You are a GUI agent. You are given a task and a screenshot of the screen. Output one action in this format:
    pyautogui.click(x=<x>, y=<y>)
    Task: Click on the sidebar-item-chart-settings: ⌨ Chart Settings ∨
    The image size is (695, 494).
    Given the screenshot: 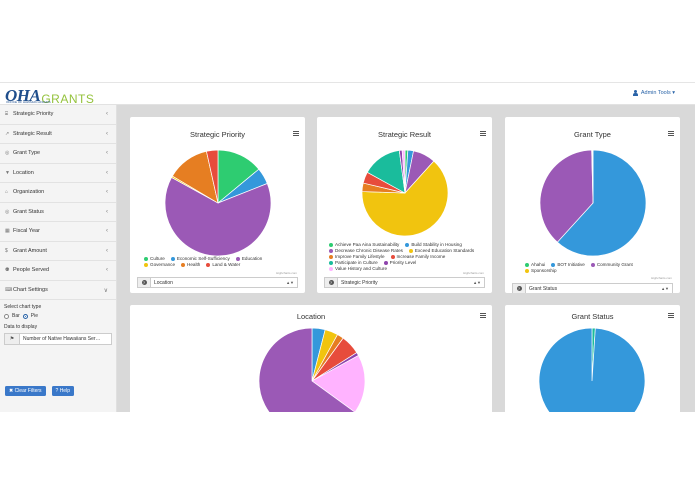 What is the action you would take?
    pyautogui.click(x=58, y=290)
    